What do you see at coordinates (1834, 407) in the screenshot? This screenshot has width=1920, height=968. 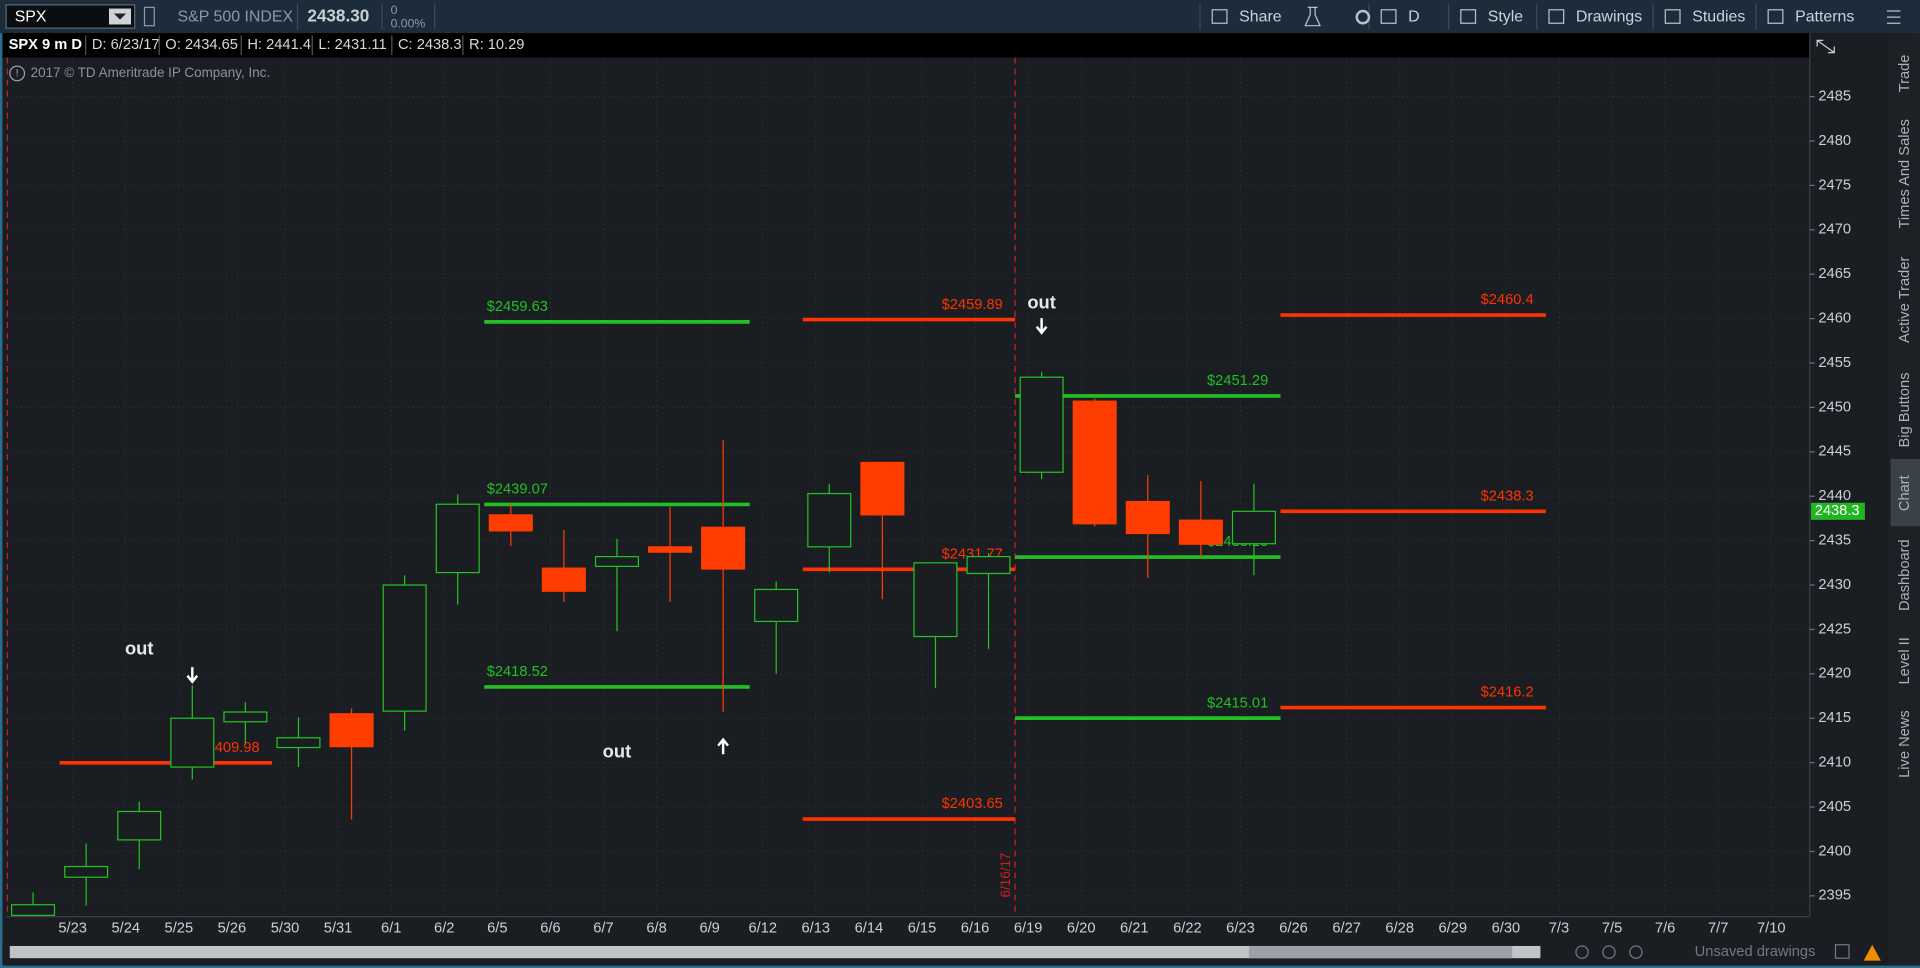 I see `y-tick-label: 2450` at bounding box center [1834, 407].